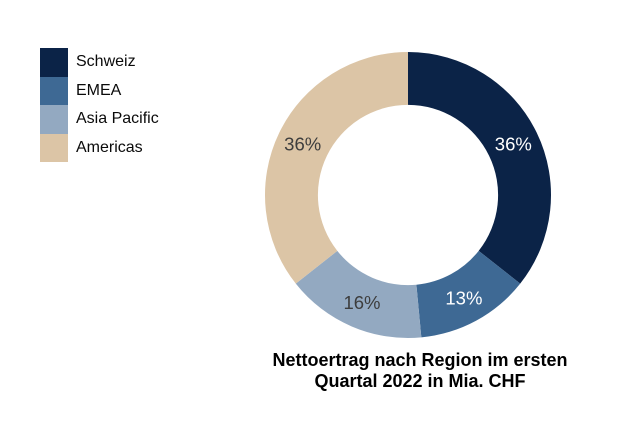 The width and height of the screenshot is (617, 427). What do you see at coordinates (463, 297) in the screenshot?
I see `segment-value-label-emea: 13%` at bounding box center [463, 297].